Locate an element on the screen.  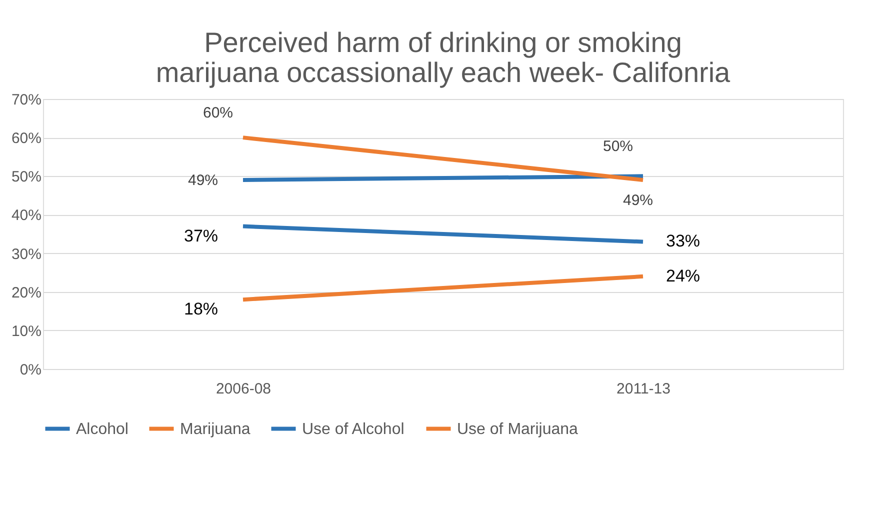
data-label: 60% is located at coordinates (218, 113).